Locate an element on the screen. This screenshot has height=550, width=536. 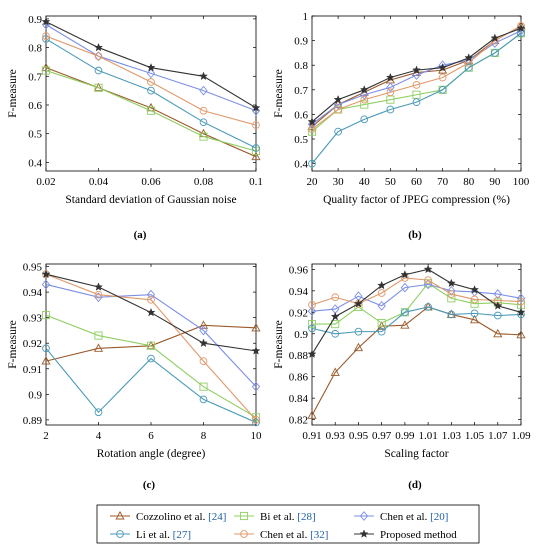
series-cozzolino is located at coordinates (151, 342).